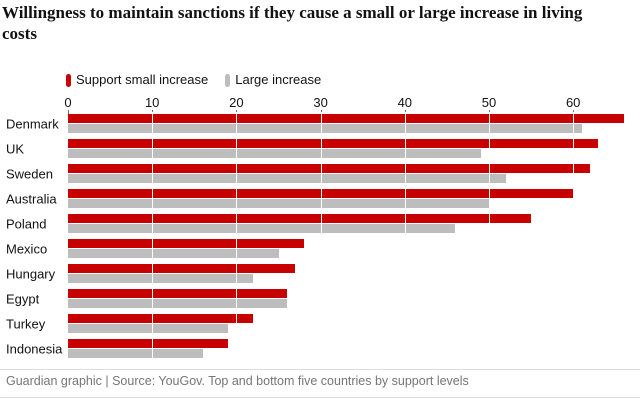  I want to click on country-label-australia: Australia, so click(31, 198).